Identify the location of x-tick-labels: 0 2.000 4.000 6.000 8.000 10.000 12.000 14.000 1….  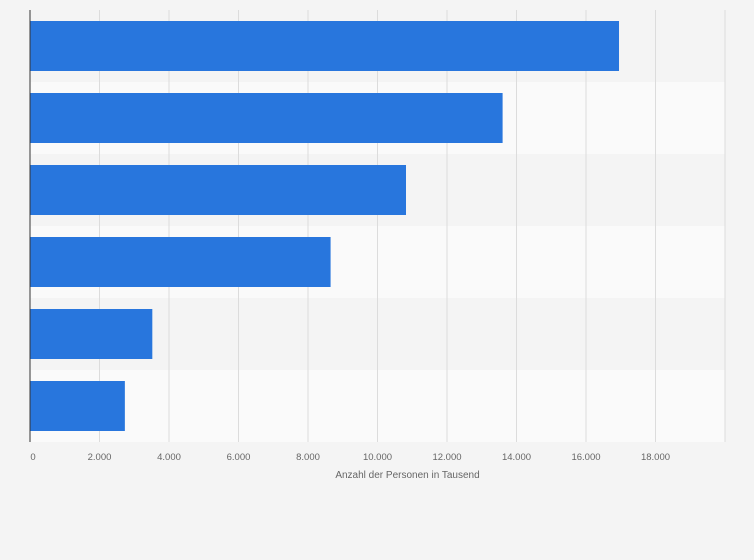
(350, 457).